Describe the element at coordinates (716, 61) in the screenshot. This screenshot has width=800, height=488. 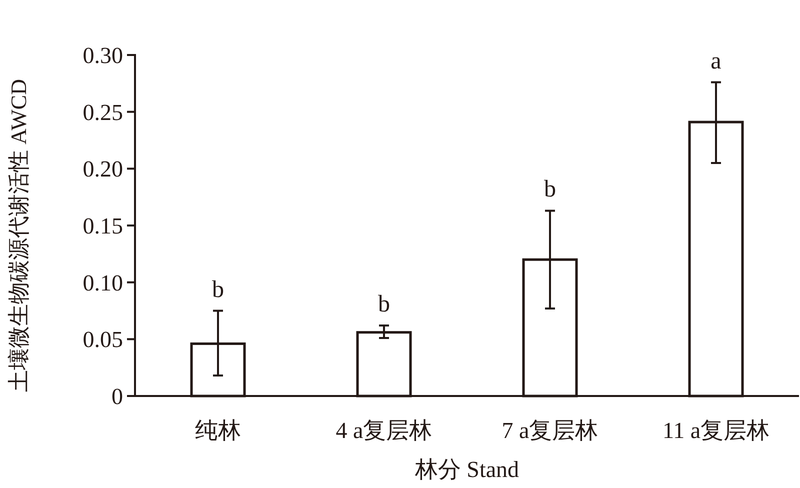
I see `annotation: a` at that location.